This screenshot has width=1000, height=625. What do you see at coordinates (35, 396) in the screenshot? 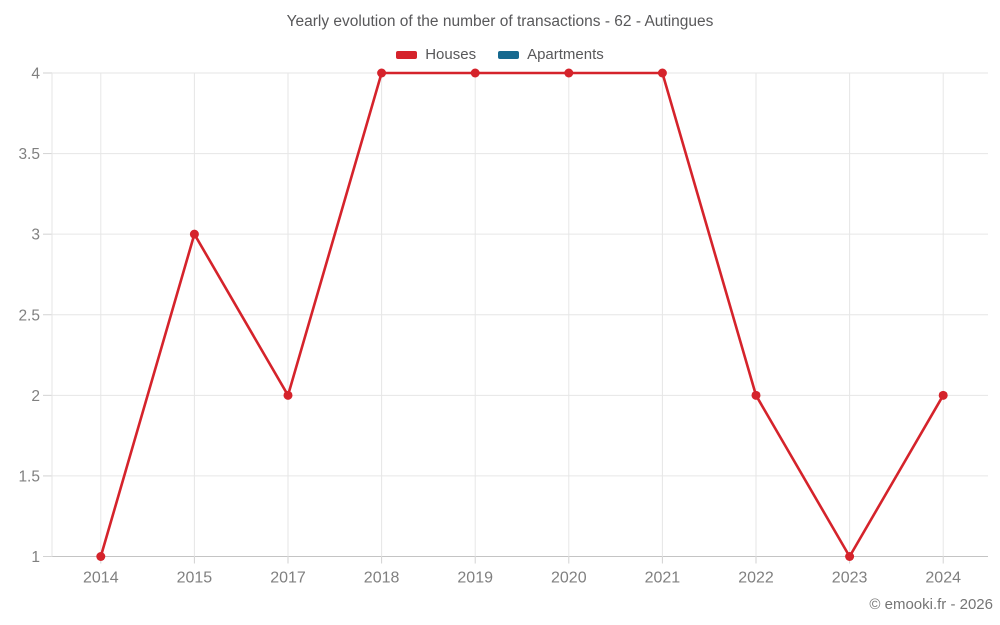
I see `y-axis-tick-label: 2` at bounding box center [35, 396].